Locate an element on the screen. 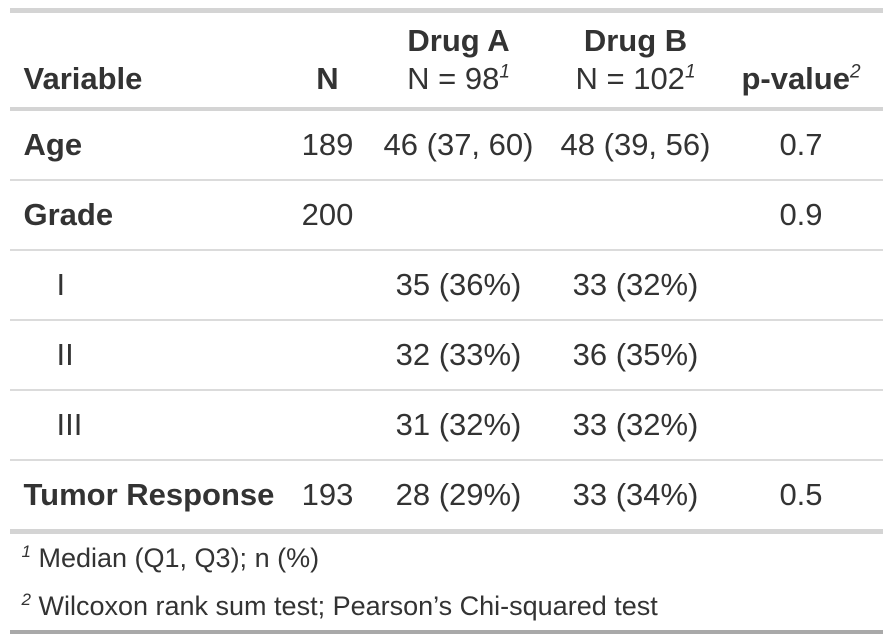 The width and height of the screenshot is (892, 644). row-label: Tumor Response is located at coordinates (149, 494).